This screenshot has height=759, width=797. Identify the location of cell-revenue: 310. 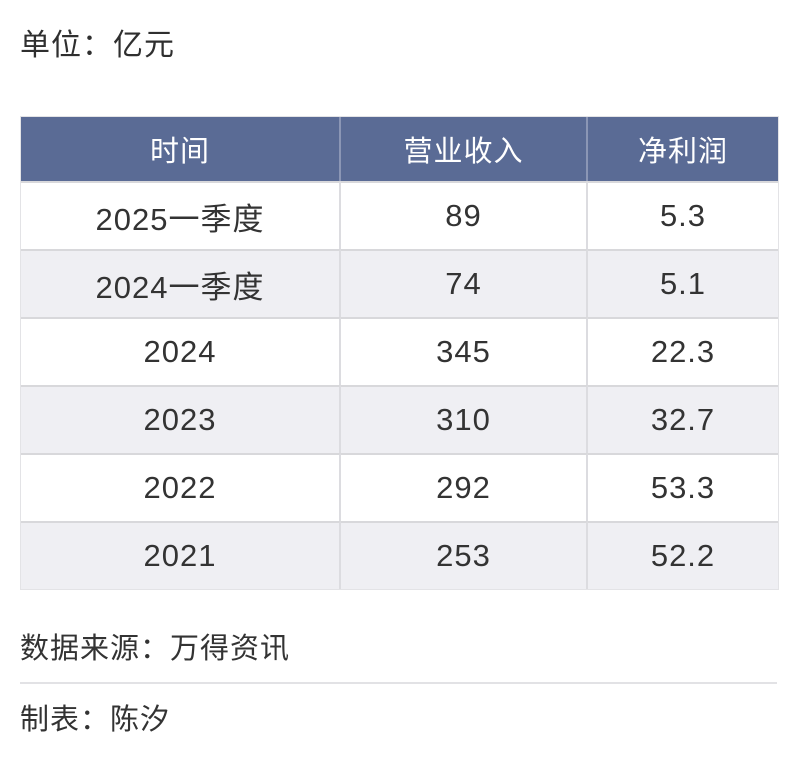
(464, 419).